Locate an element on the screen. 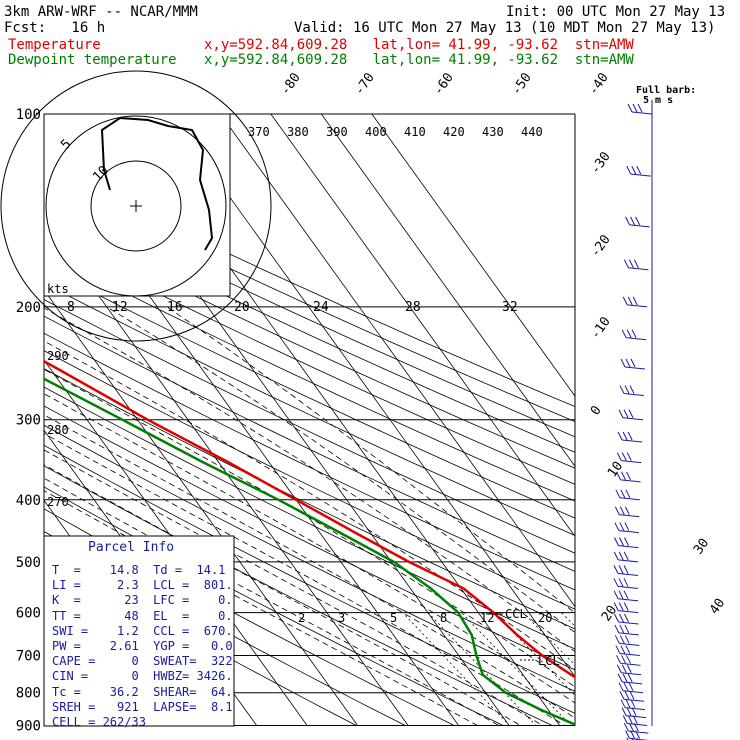 This screenshot has height=740, width=740. isotherm-label-10: 10 is located at coordinates (615, 469).